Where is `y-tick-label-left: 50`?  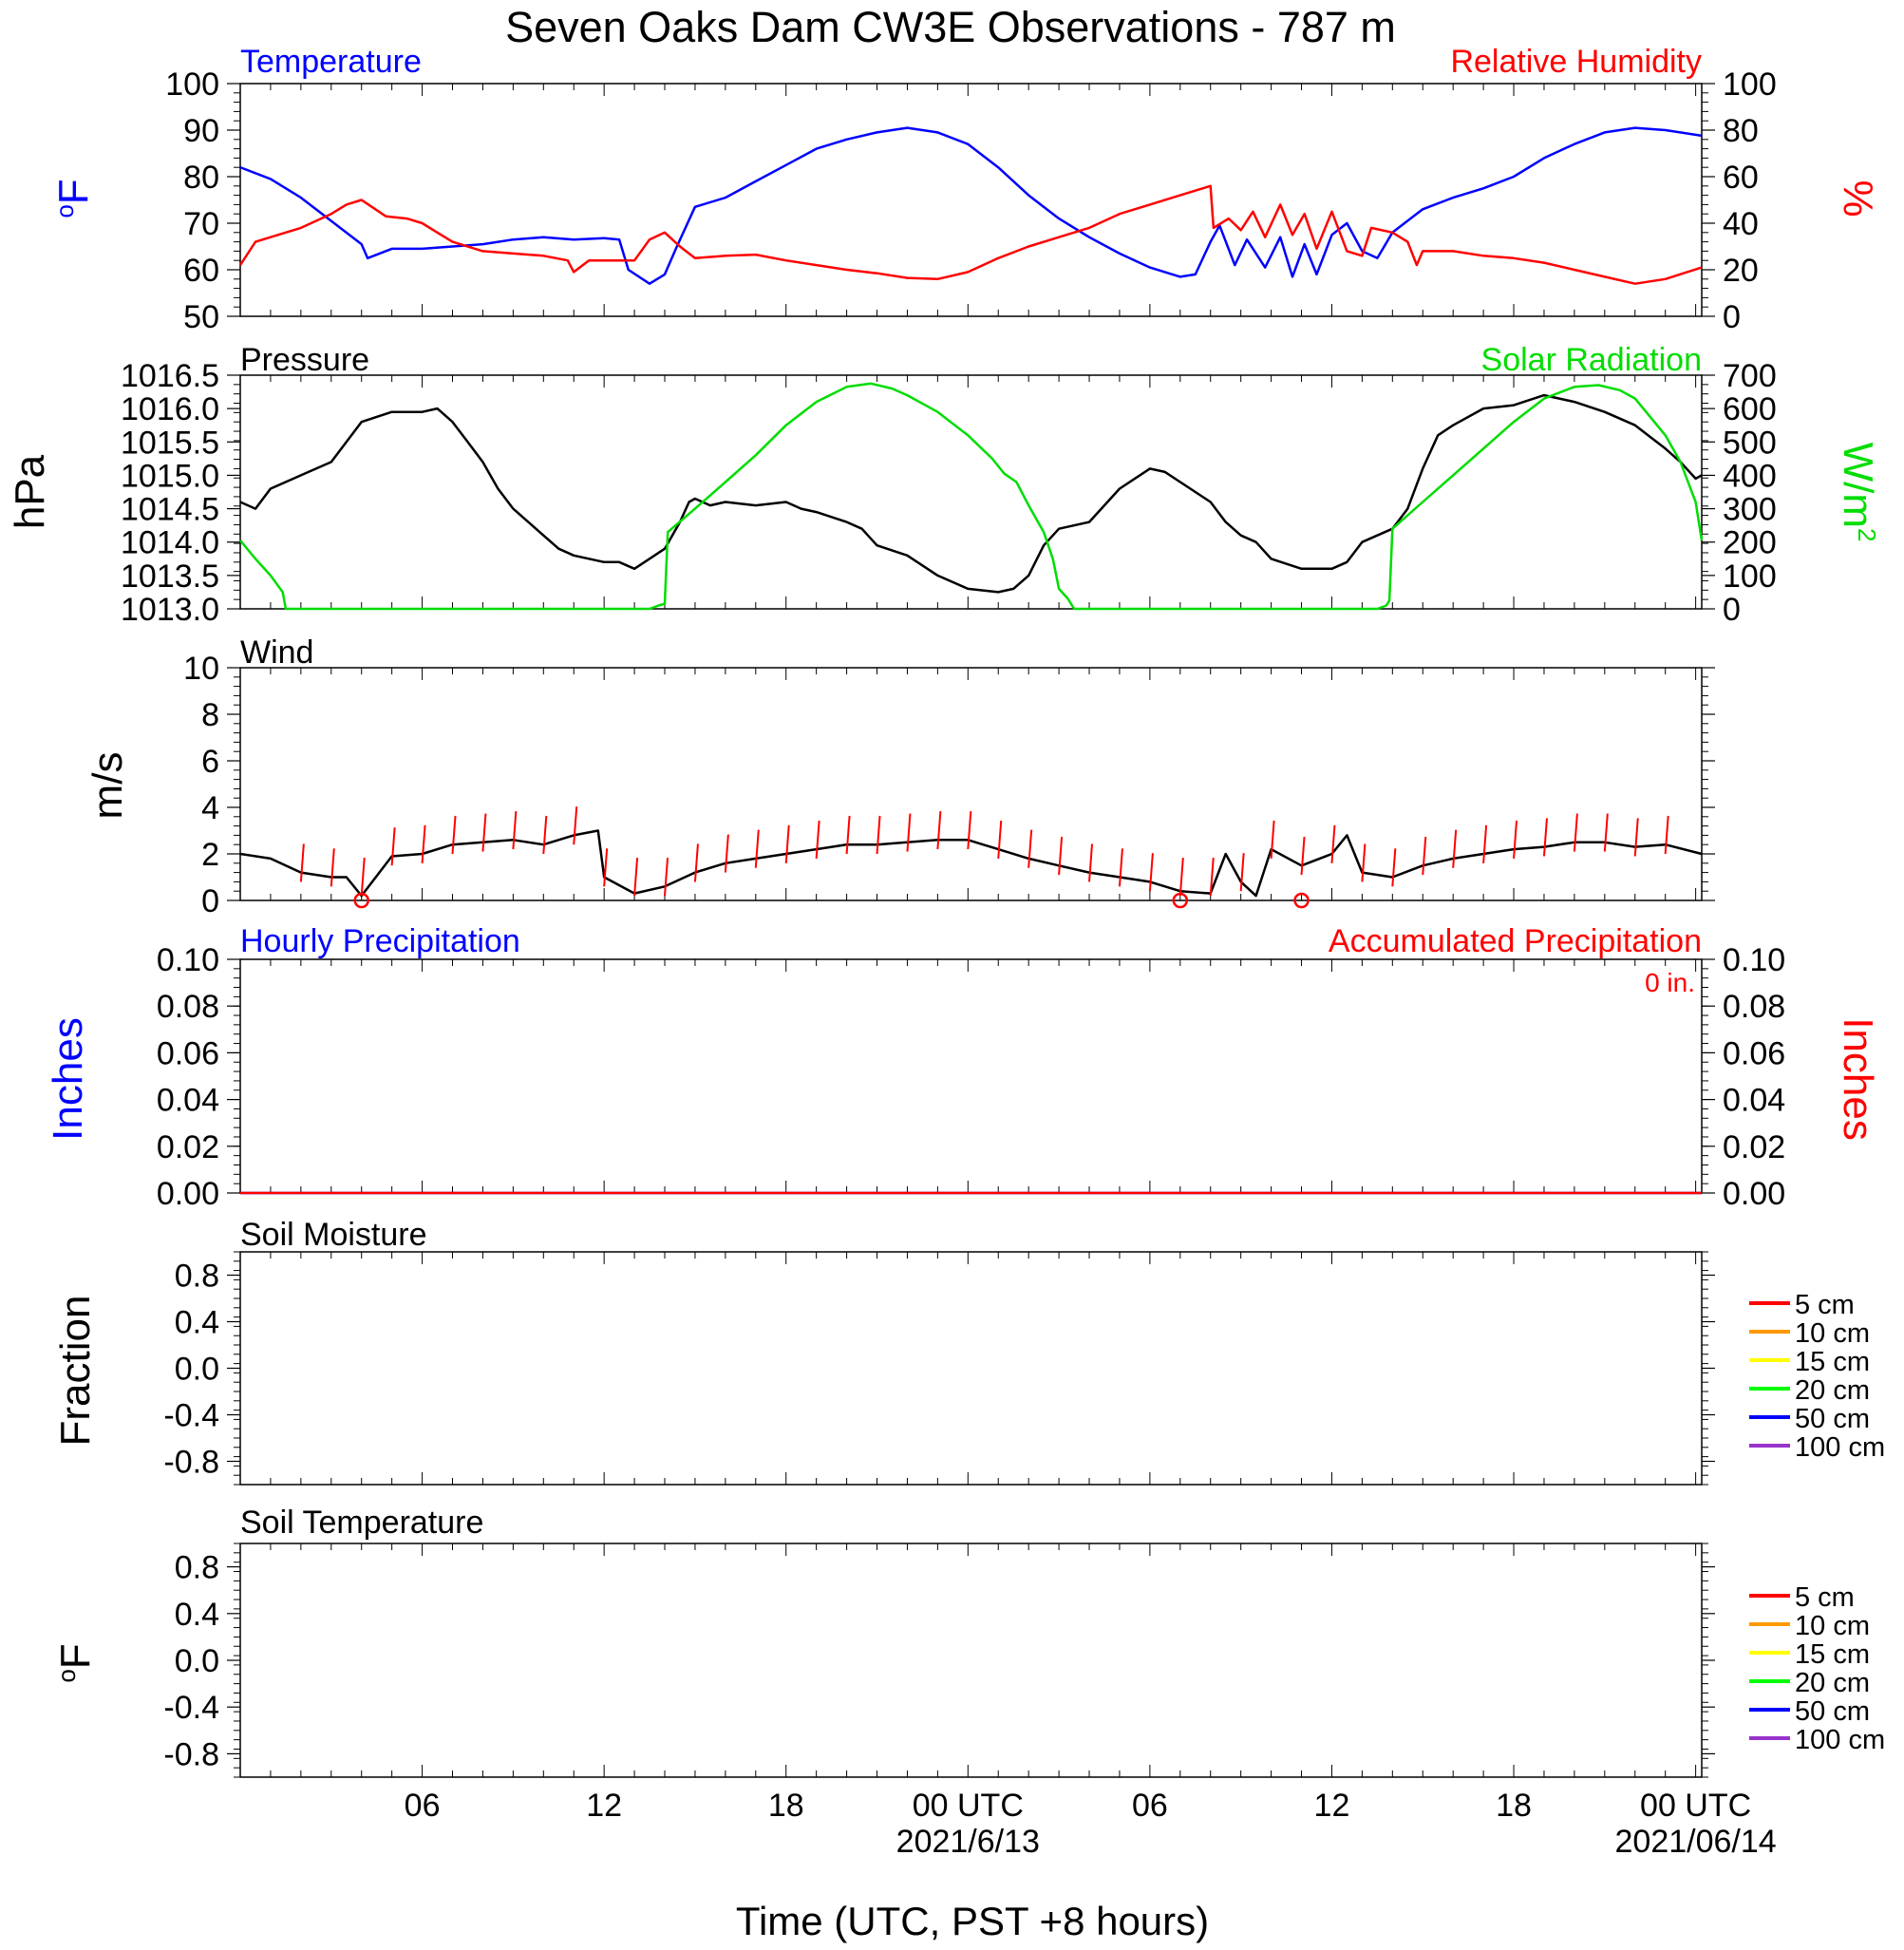 y-tick-label-left: 50 is located at coordinates (201, 317).